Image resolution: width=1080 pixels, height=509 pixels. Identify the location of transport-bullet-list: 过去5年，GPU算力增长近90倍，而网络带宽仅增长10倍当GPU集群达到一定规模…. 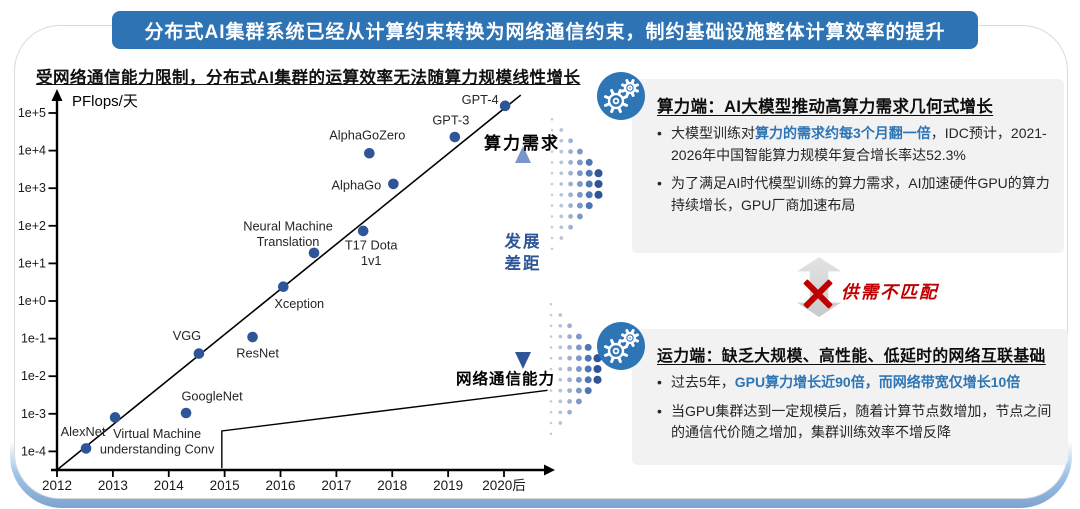
(855, 408).